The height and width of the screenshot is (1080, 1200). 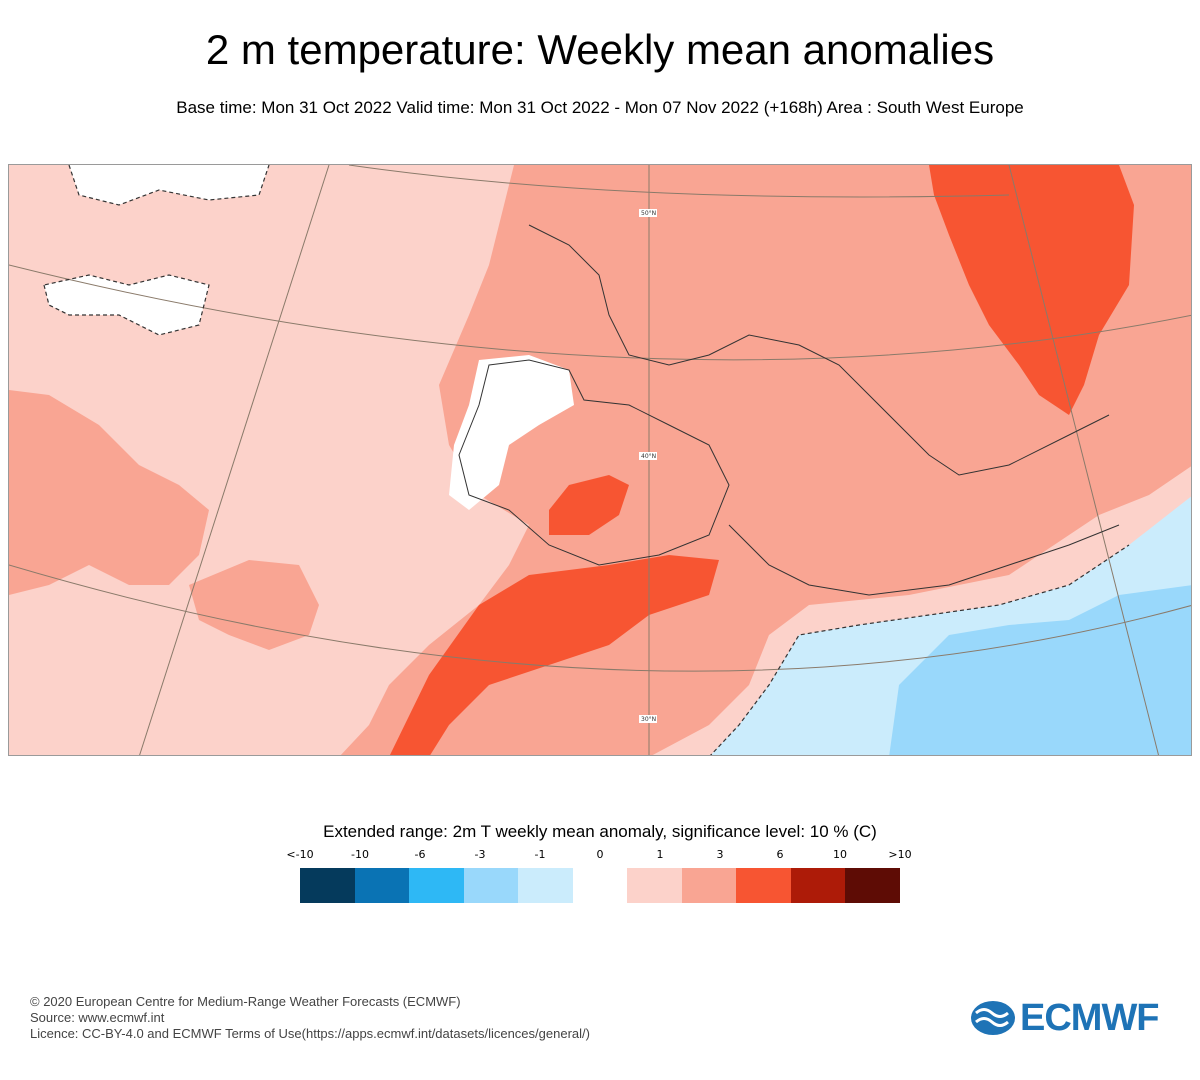 What do you see at coordinates (109, 492) in the screenshot?
I see `anomaly-band-1-3-atlantic` at bounding box center [109, 492].